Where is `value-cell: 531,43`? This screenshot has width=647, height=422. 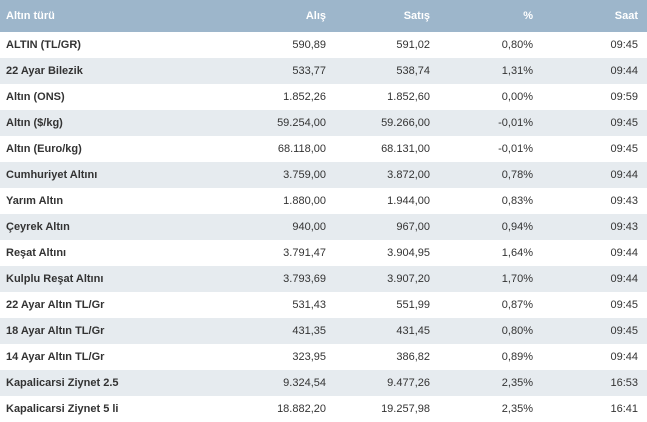 value-cell: 531,43 is located at coordinates (309, 305).